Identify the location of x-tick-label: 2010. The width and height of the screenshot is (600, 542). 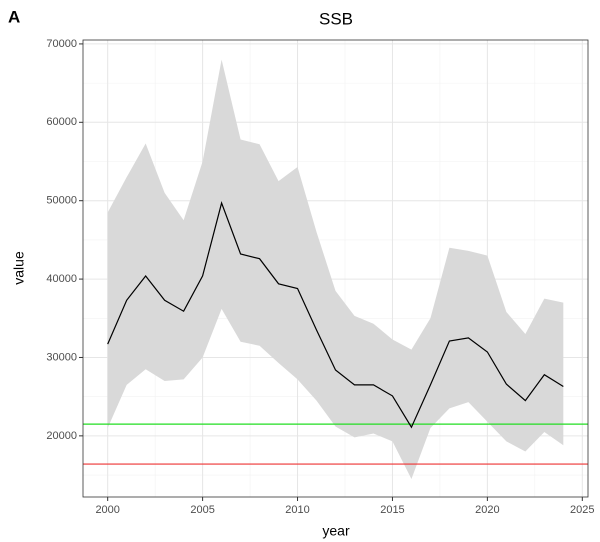
(297, 510).